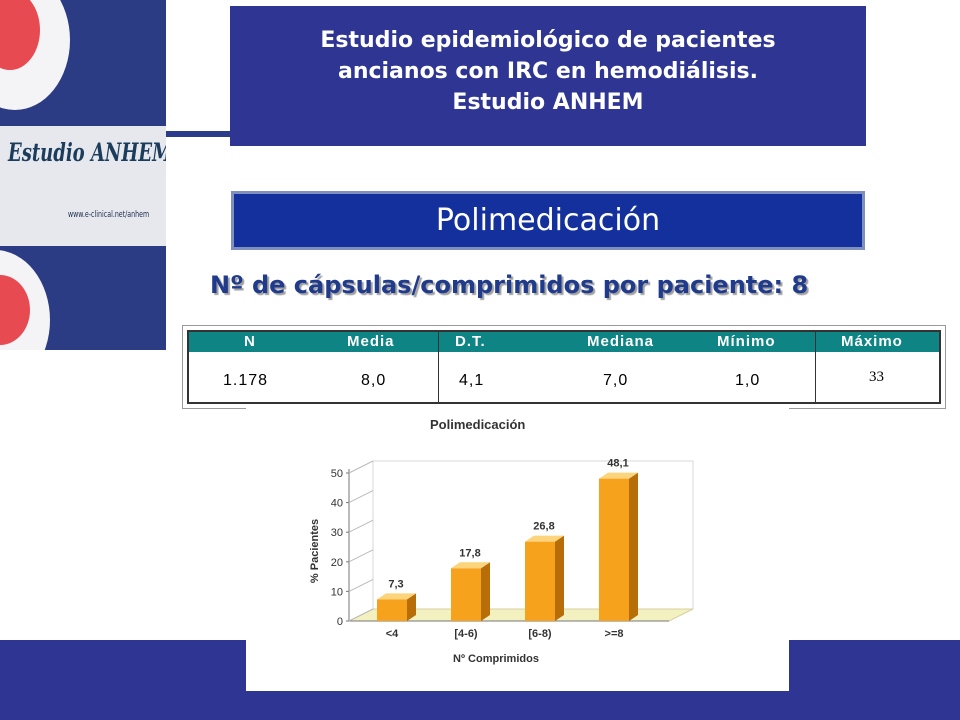 The image size is (960, 720). I want to click on x-tick-label: <4, so click(392, 634).